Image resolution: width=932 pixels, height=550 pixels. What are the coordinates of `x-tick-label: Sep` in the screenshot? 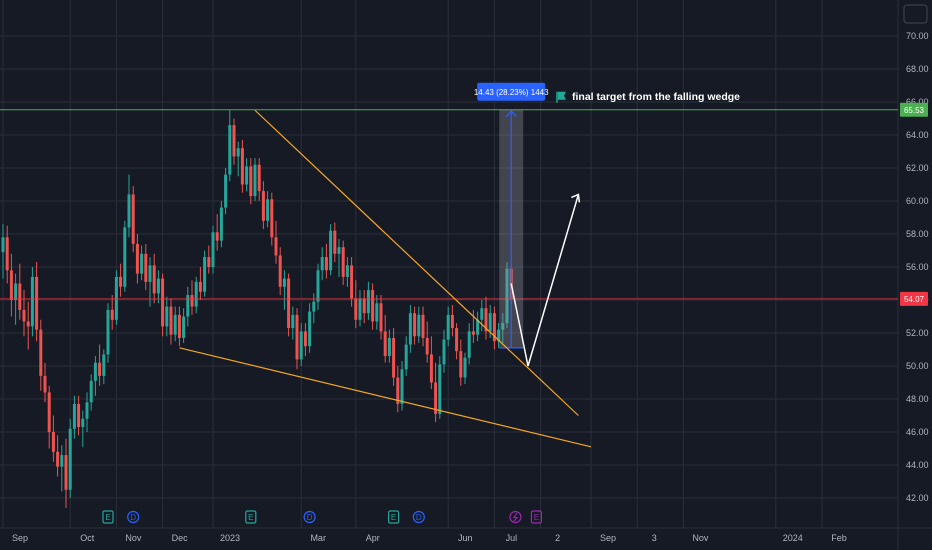 It's located at (608, 538).